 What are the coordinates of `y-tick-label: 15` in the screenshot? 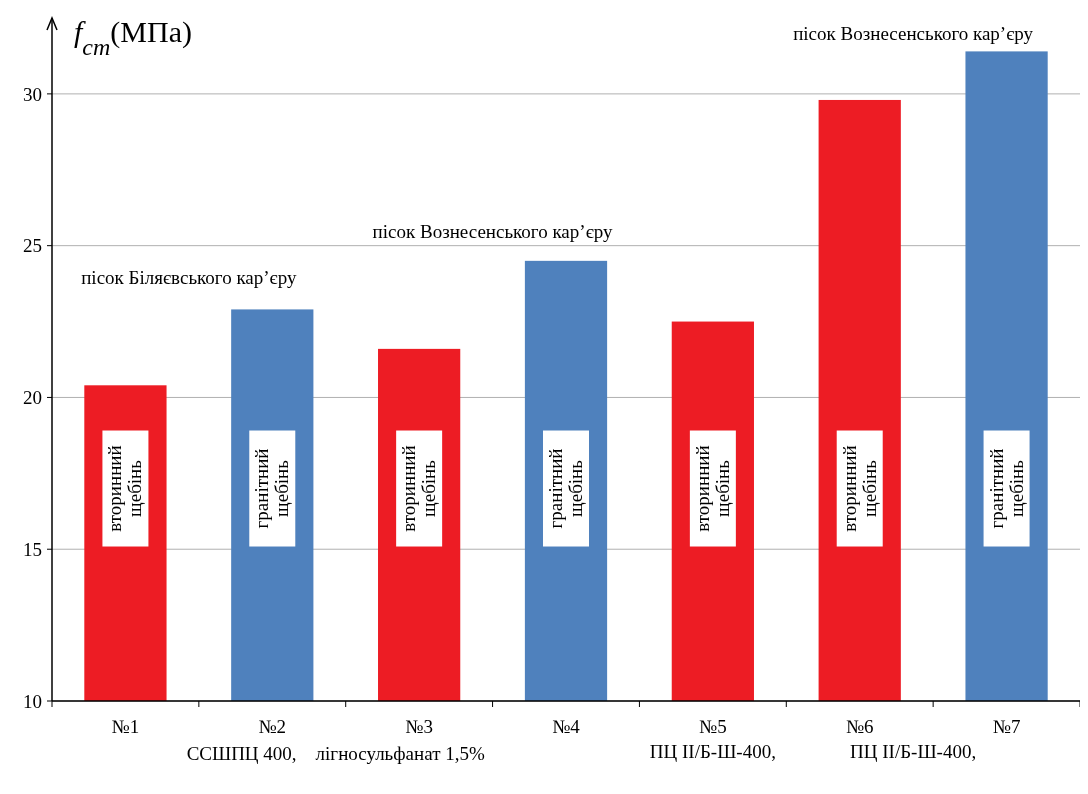 It's located at (32, 549).